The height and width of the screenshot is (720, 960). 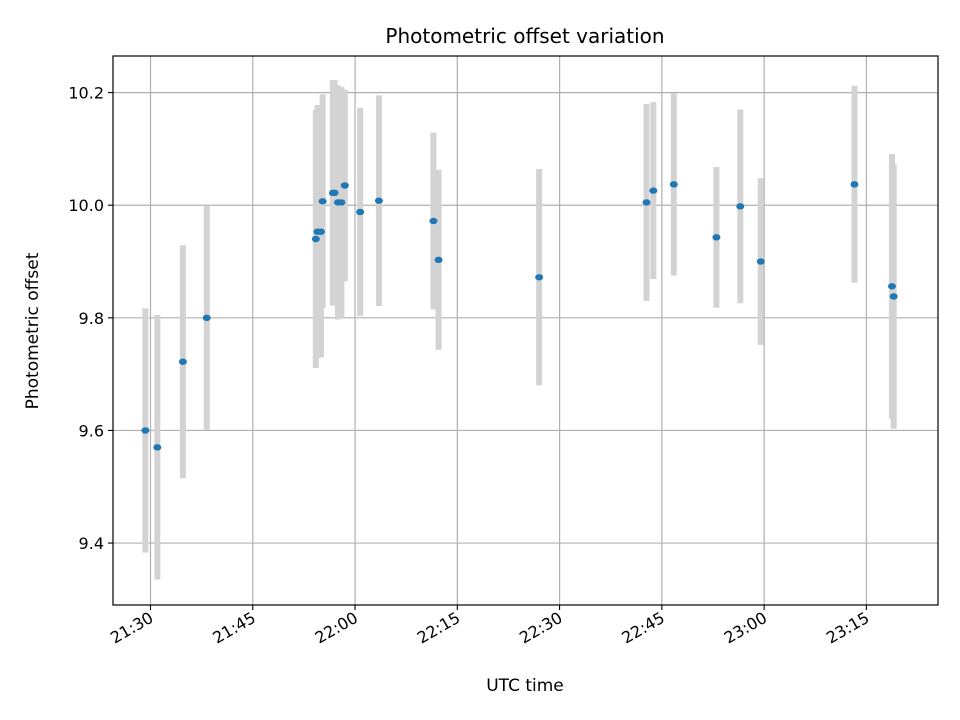 I want to click on y-tick-label: 10.0, so click(x=86, y=205).